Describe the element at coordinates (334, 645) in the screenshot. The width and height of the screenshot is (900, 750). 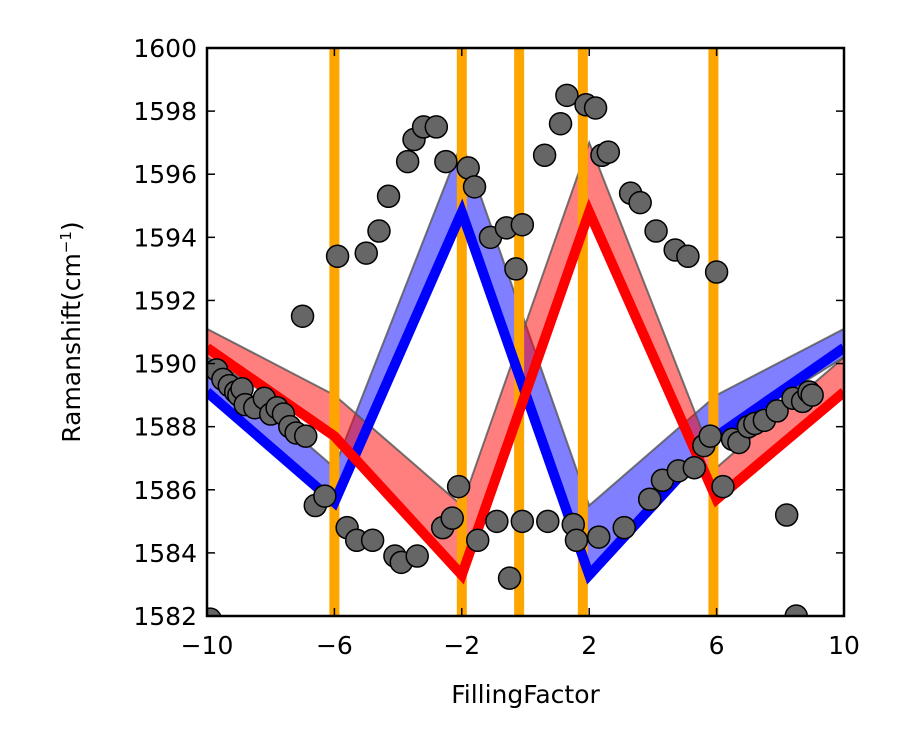
I see `x-tick-label: −6` at that location.